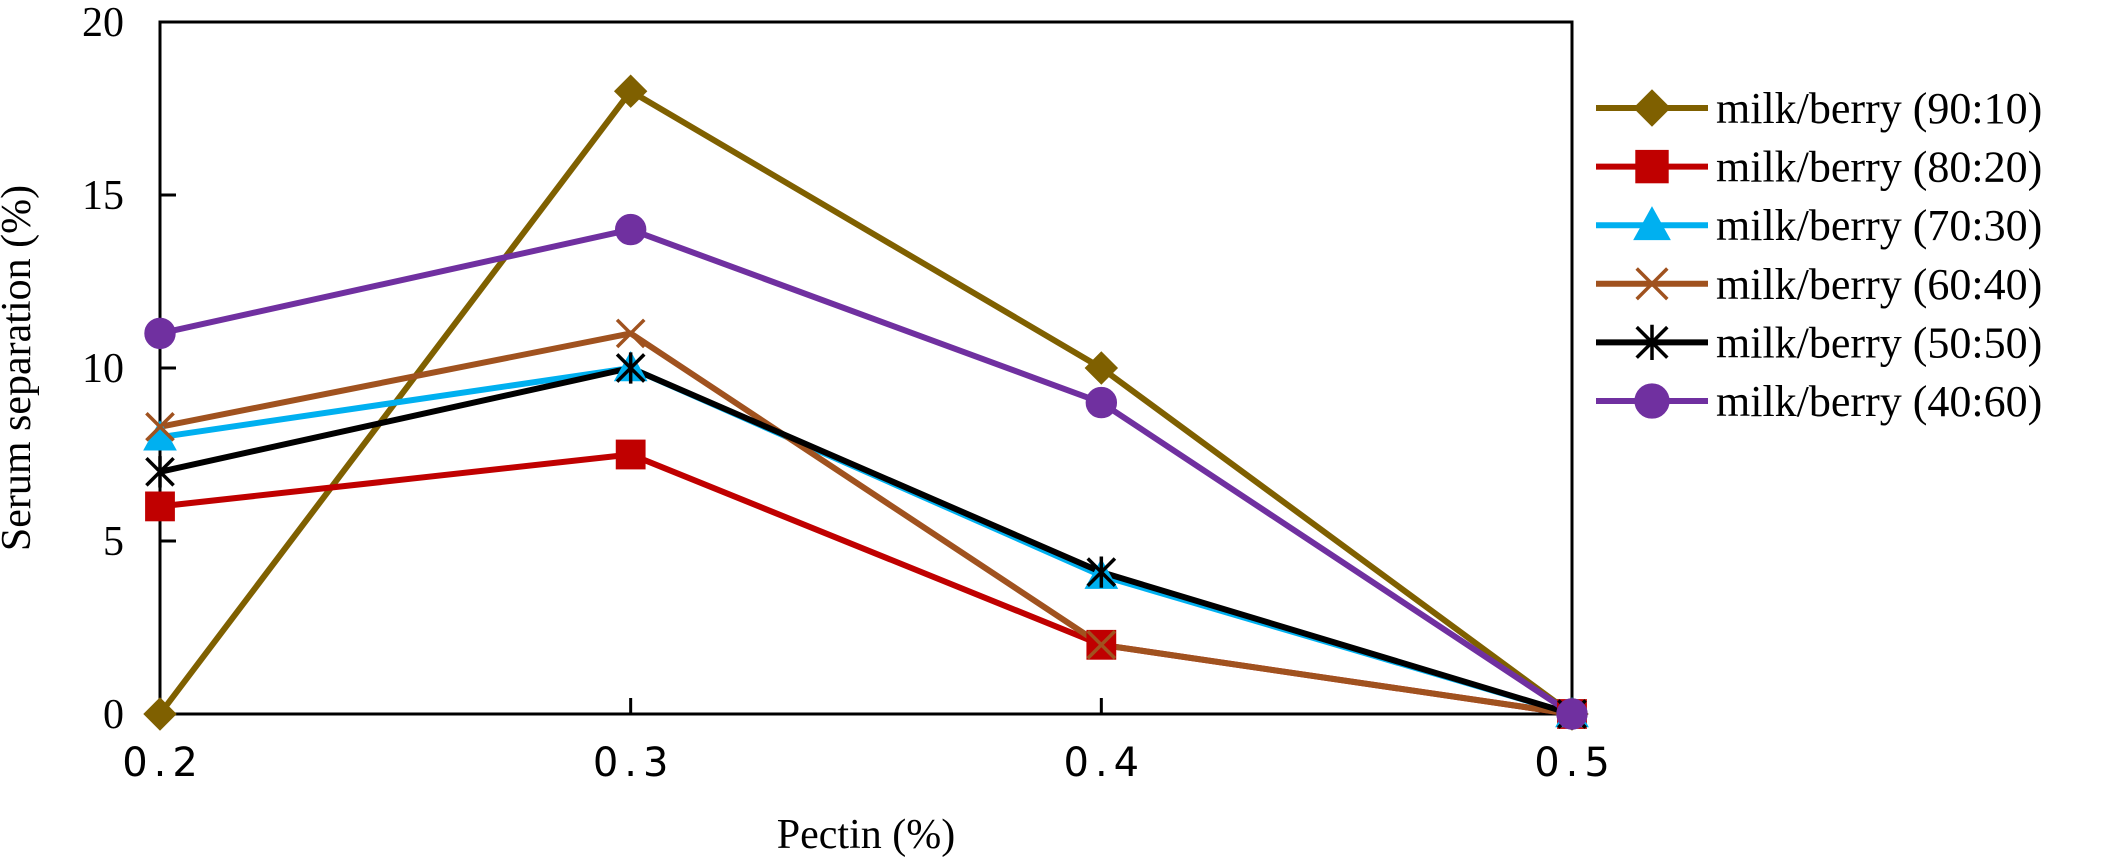 The height and width of the screenshot is (859, 2128). I want to click on y-tick-label: 5, so click(113, 542).